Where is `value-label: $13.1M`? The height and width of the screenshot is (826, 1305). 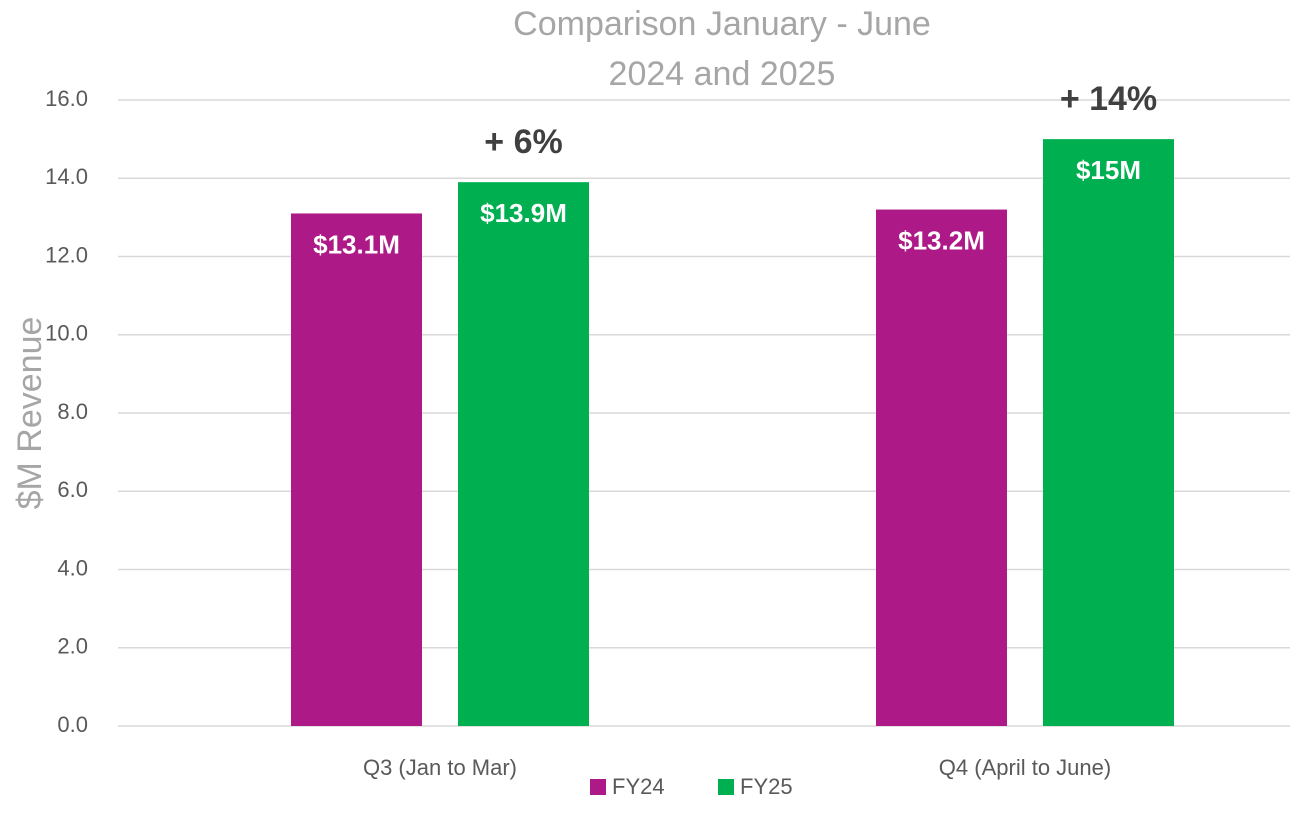 value-label: $13.1M is located at coordinates (356, 244).